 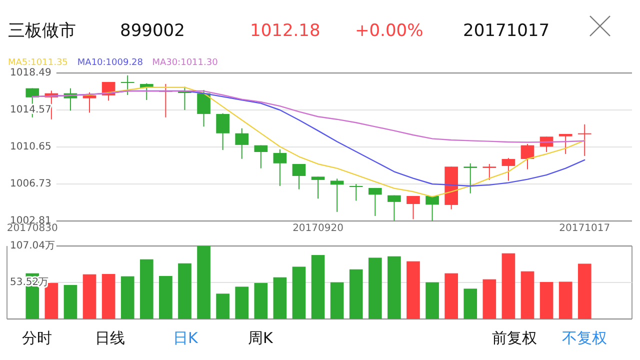 What do you see at coordinates (389, 31) in the screenshot?
I see `text: +0.00%` at bounding box center [389, 31].